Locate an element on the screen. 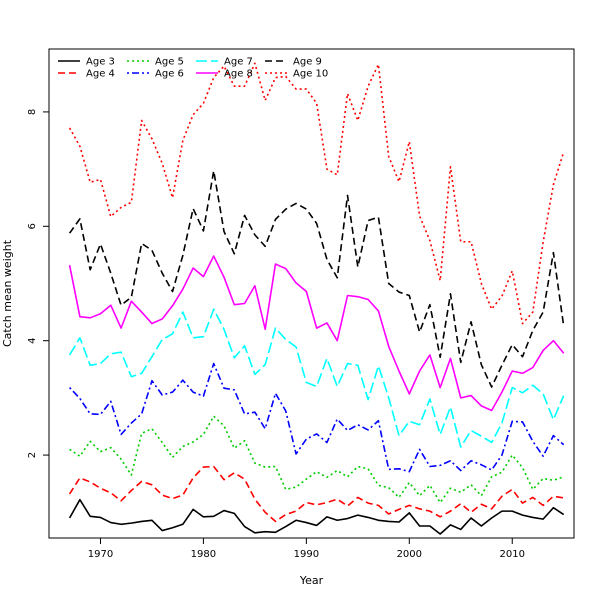  legend-label: Age 7 is located at coordinates (238, 62).